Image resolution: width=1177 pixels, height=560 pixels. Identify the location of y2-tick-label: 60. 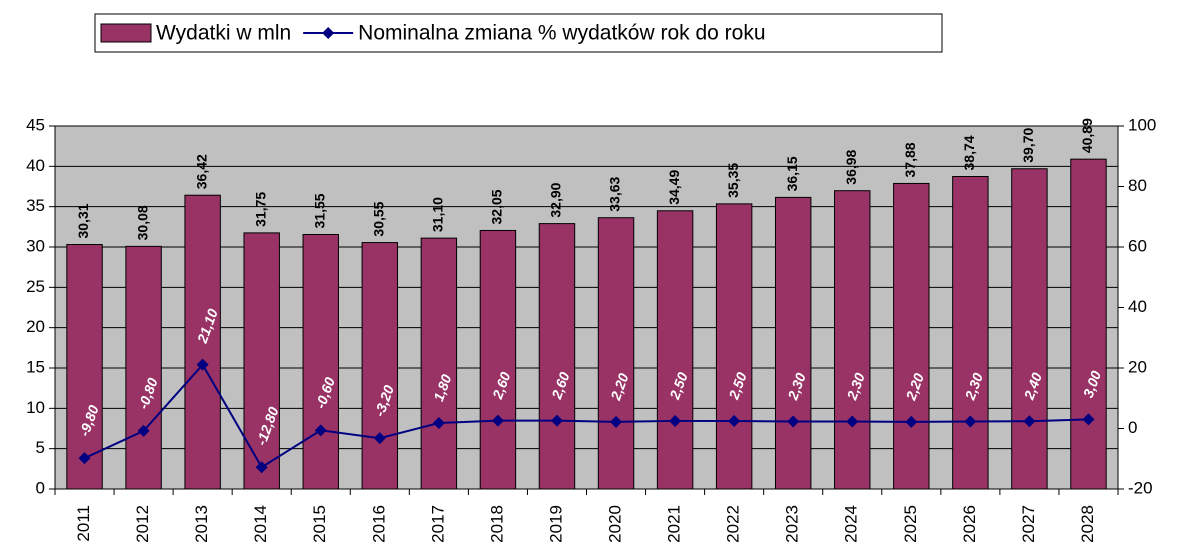
(1137, 245).